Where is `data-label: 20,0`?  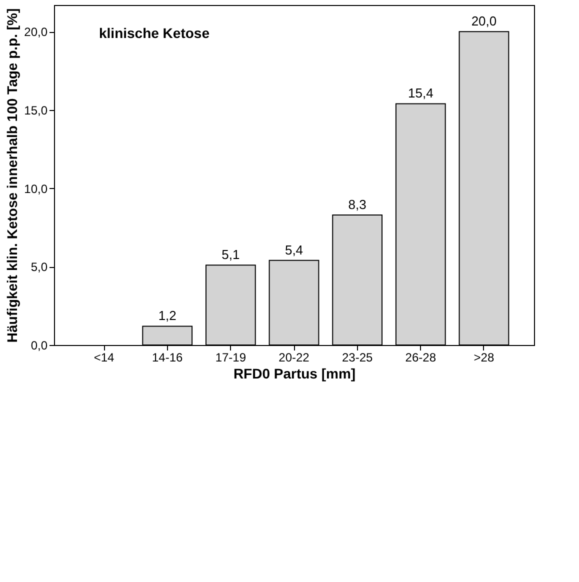
data-label: 20,0 is located at coordinates (484, 21).